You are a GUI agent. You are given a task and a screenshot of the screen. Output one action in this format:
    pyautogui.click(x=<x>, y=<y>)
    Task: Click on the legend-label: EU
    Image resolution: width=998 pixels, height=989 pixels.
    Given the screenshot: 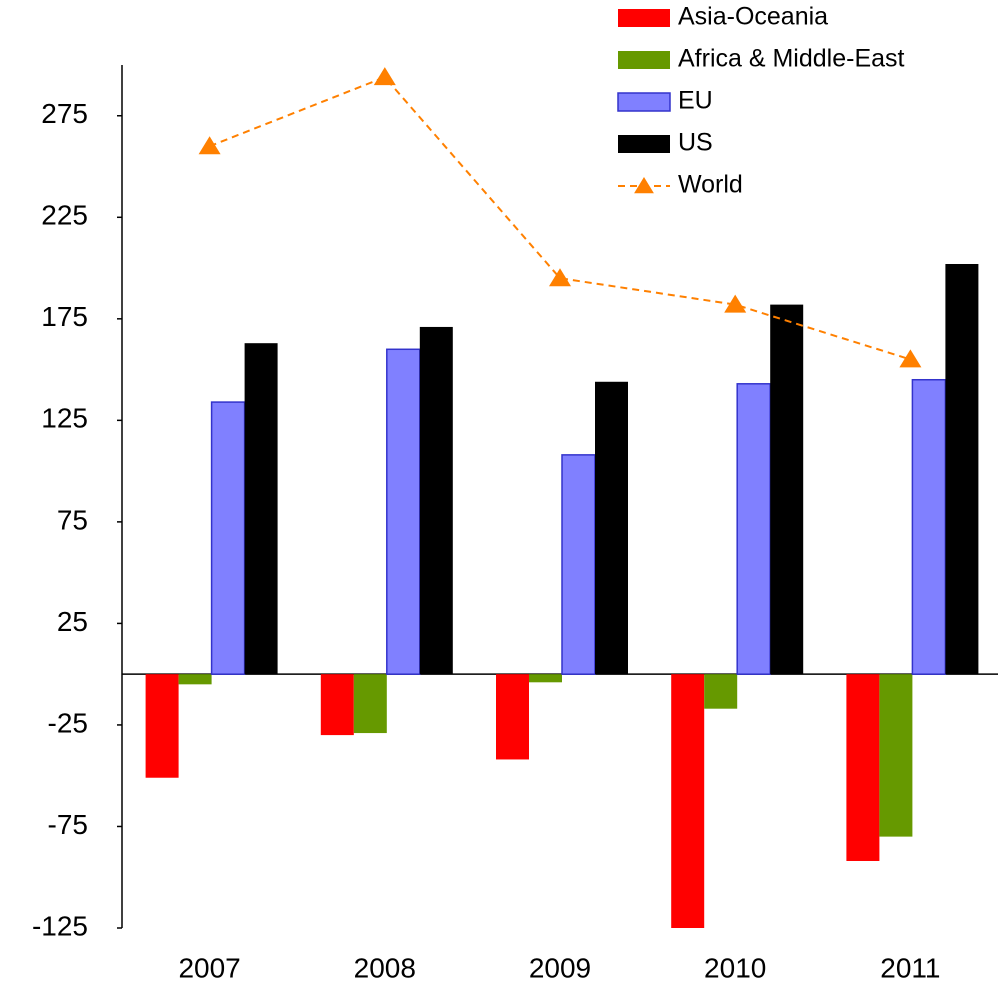 What is the action you would take?
    pyautogui.click(x=695, y=101)
    